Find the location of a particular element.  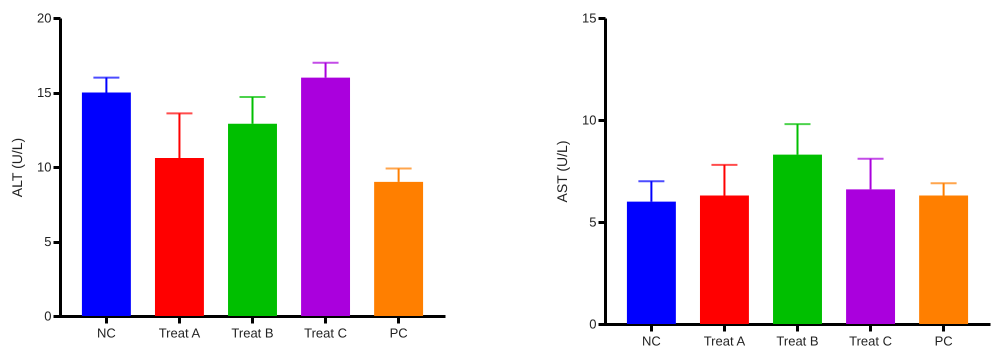

y-axis-title: AST (U/L) is located at coordinates (562, 171).